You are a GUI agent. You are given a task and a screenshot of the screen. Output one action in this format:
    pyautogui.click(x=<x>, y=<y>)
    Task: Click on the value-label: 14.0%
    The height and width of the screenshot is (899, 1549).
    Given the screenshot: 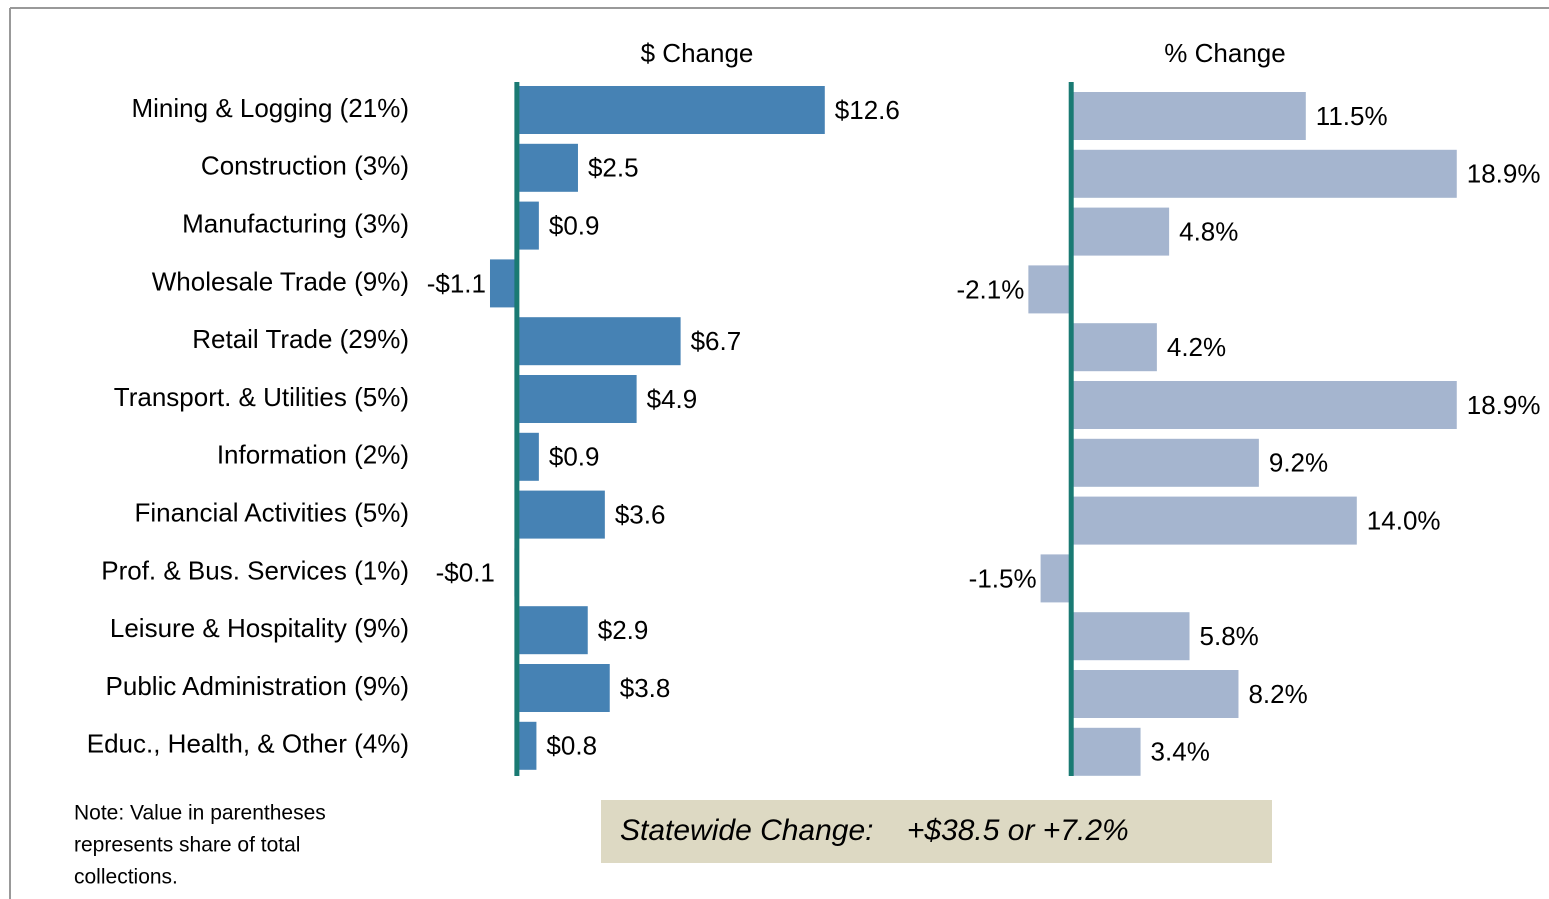 What is the action you would take?
    pyautogui.click(x=1404, y=520)
    